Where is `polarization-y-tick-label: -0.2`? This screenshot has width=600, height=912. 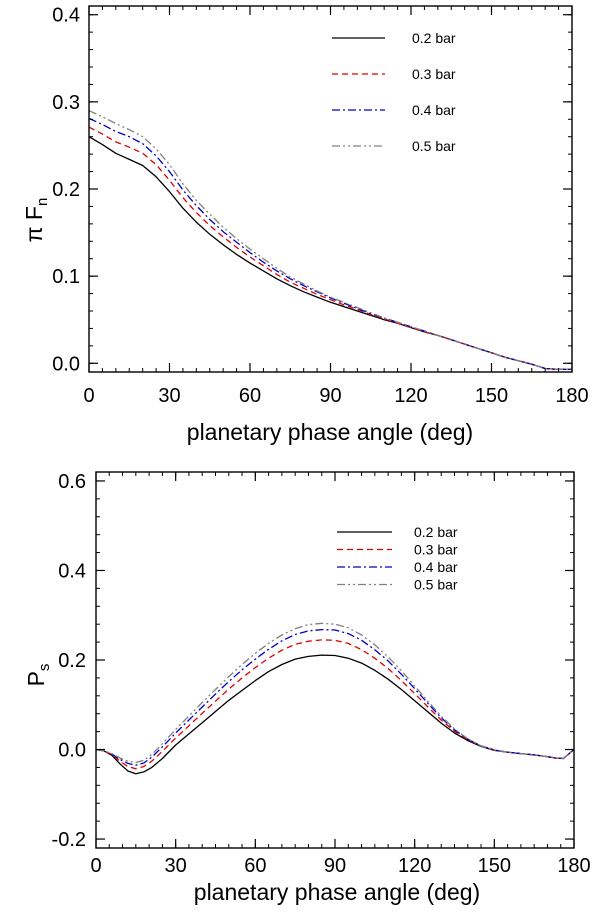 polarization-y-tick-label: -0.2 is located at coordinates (69, 840).